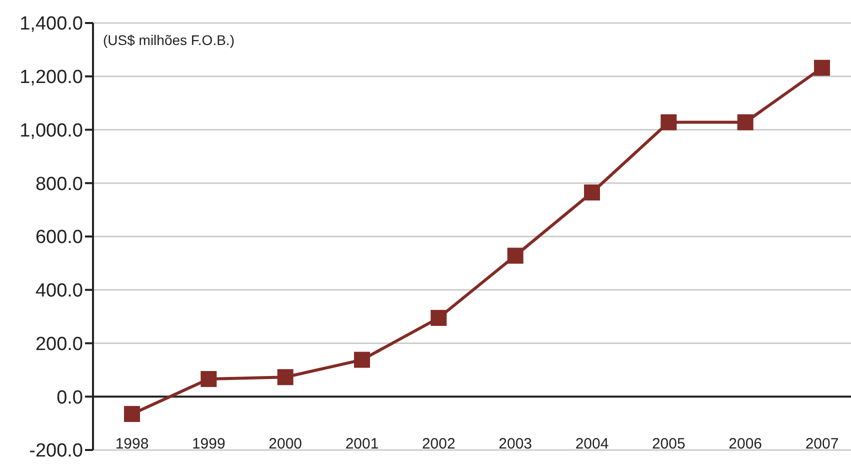 The width and height of the screenshot is (851, 468). I want to click on annotation: (US$ milhões F.O.B.), so click(168, 40).